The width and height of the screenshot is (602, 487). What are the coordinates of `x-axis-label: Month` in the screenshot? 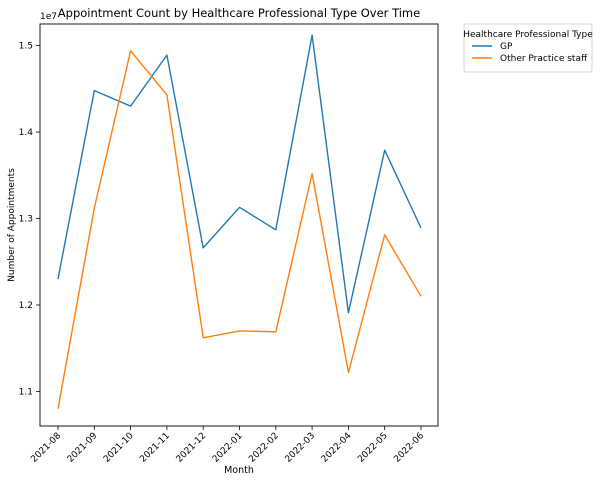 It's located at (239, 470).